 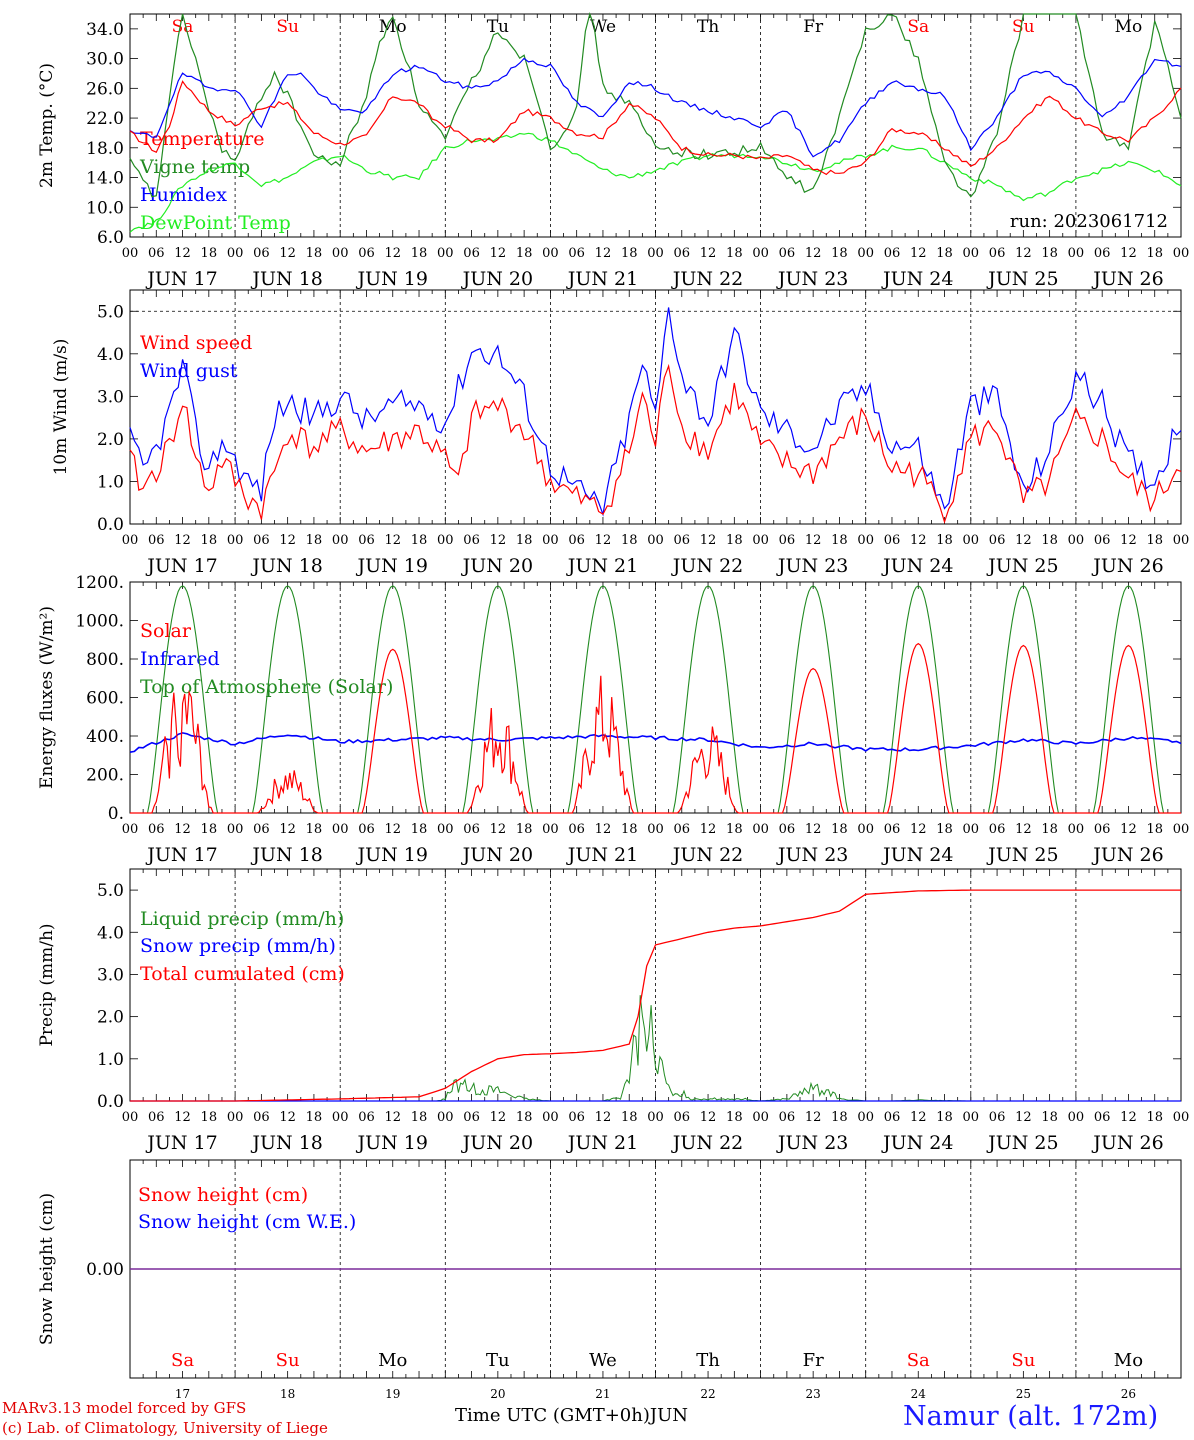 What do you see at coordinates (497, 1394) in the screenshot?
I see `day-number-label: 20` at bounding box center [497, 1394].